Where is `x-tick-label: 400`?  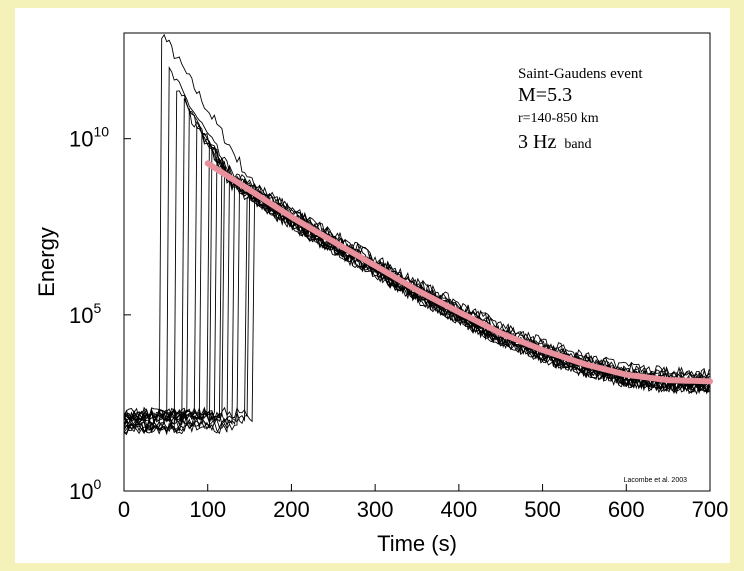 x-tick-label: 400 is located at coordinates (458, 509).